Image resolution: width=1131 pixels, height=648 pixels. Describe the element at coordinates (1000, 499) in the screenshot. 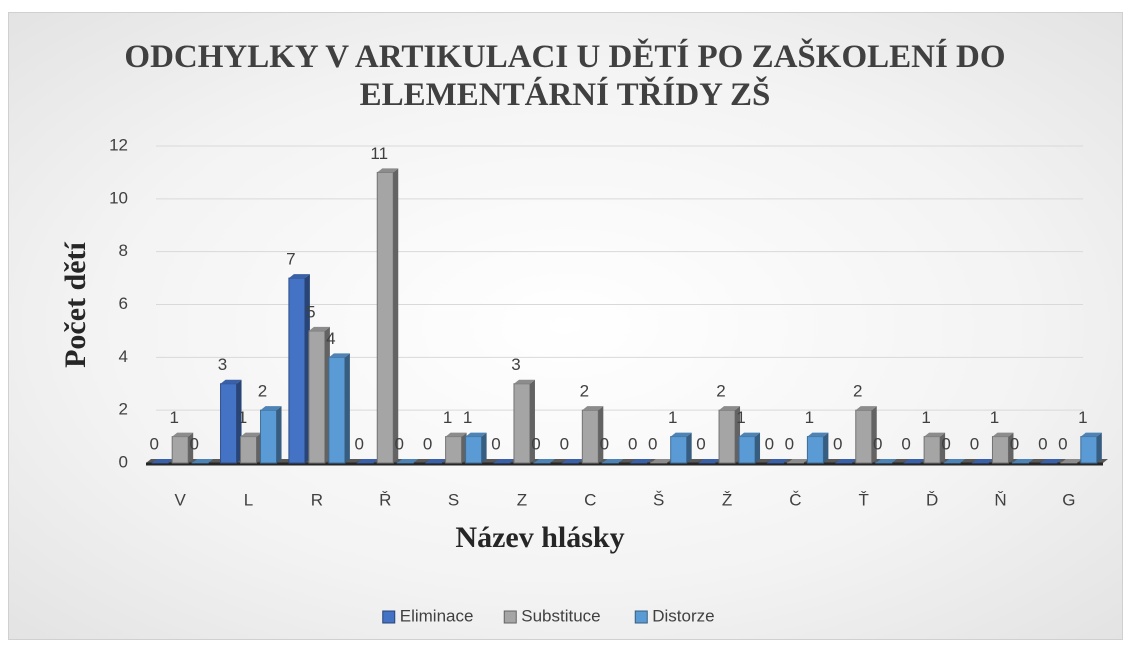

I see `x-tick-label: Ň` at that location.